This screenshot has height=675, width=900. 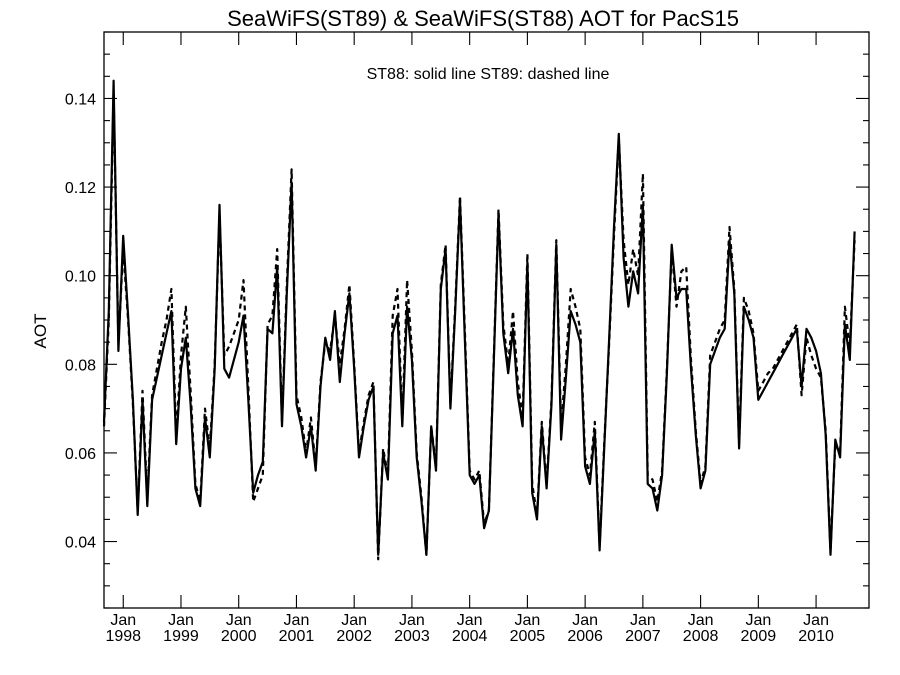 What do you see at coordinates (585, 636) in the screenshot?
I see `x-tick-year-label: 2006` at bounding box center [585, 636].